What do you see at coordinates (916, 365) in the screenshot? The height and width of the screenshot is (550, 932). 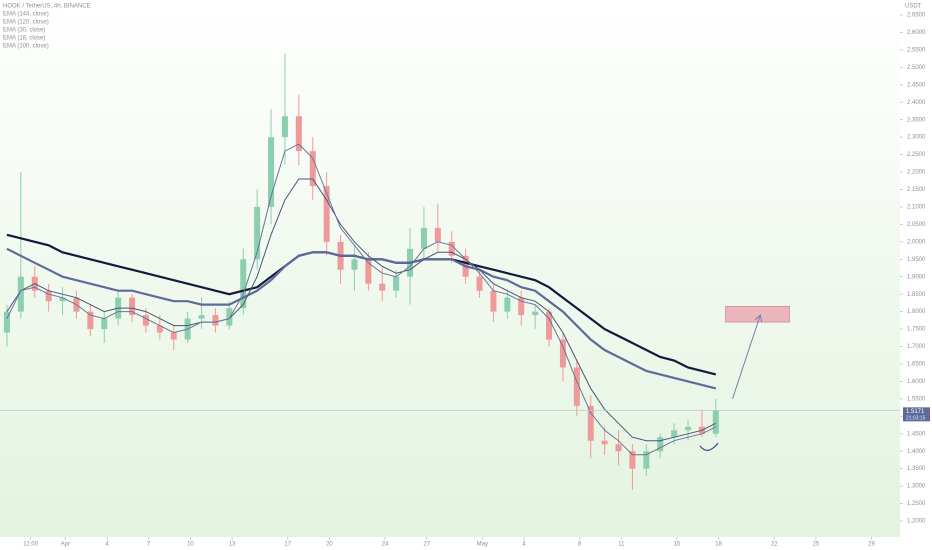 I see `y-tick-label: 1.6500` at bounding box center [916, 365].